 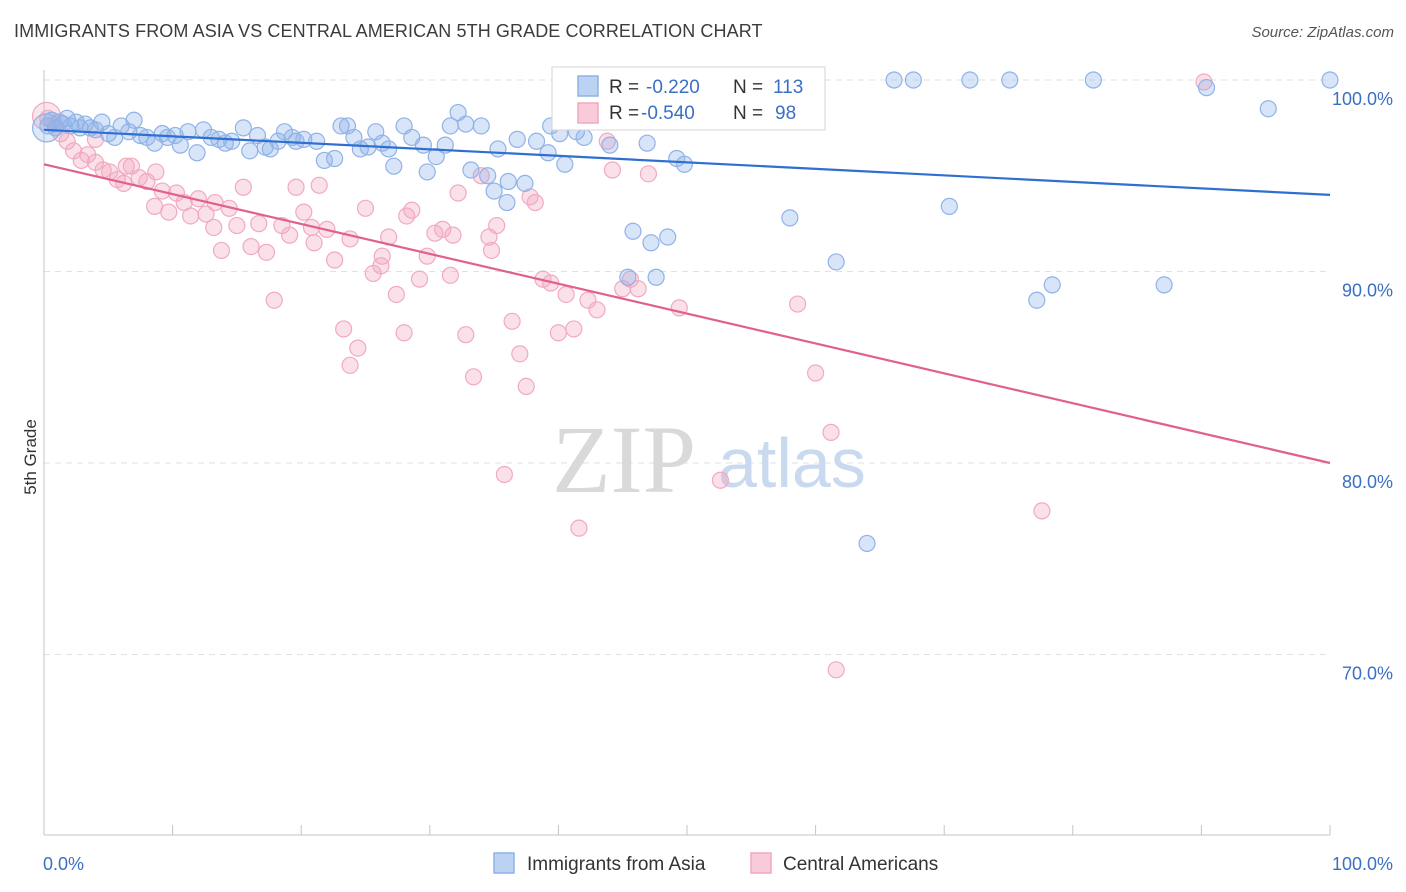 I want to click on watermark-zip: ZIP, so click(x=624, y=459).